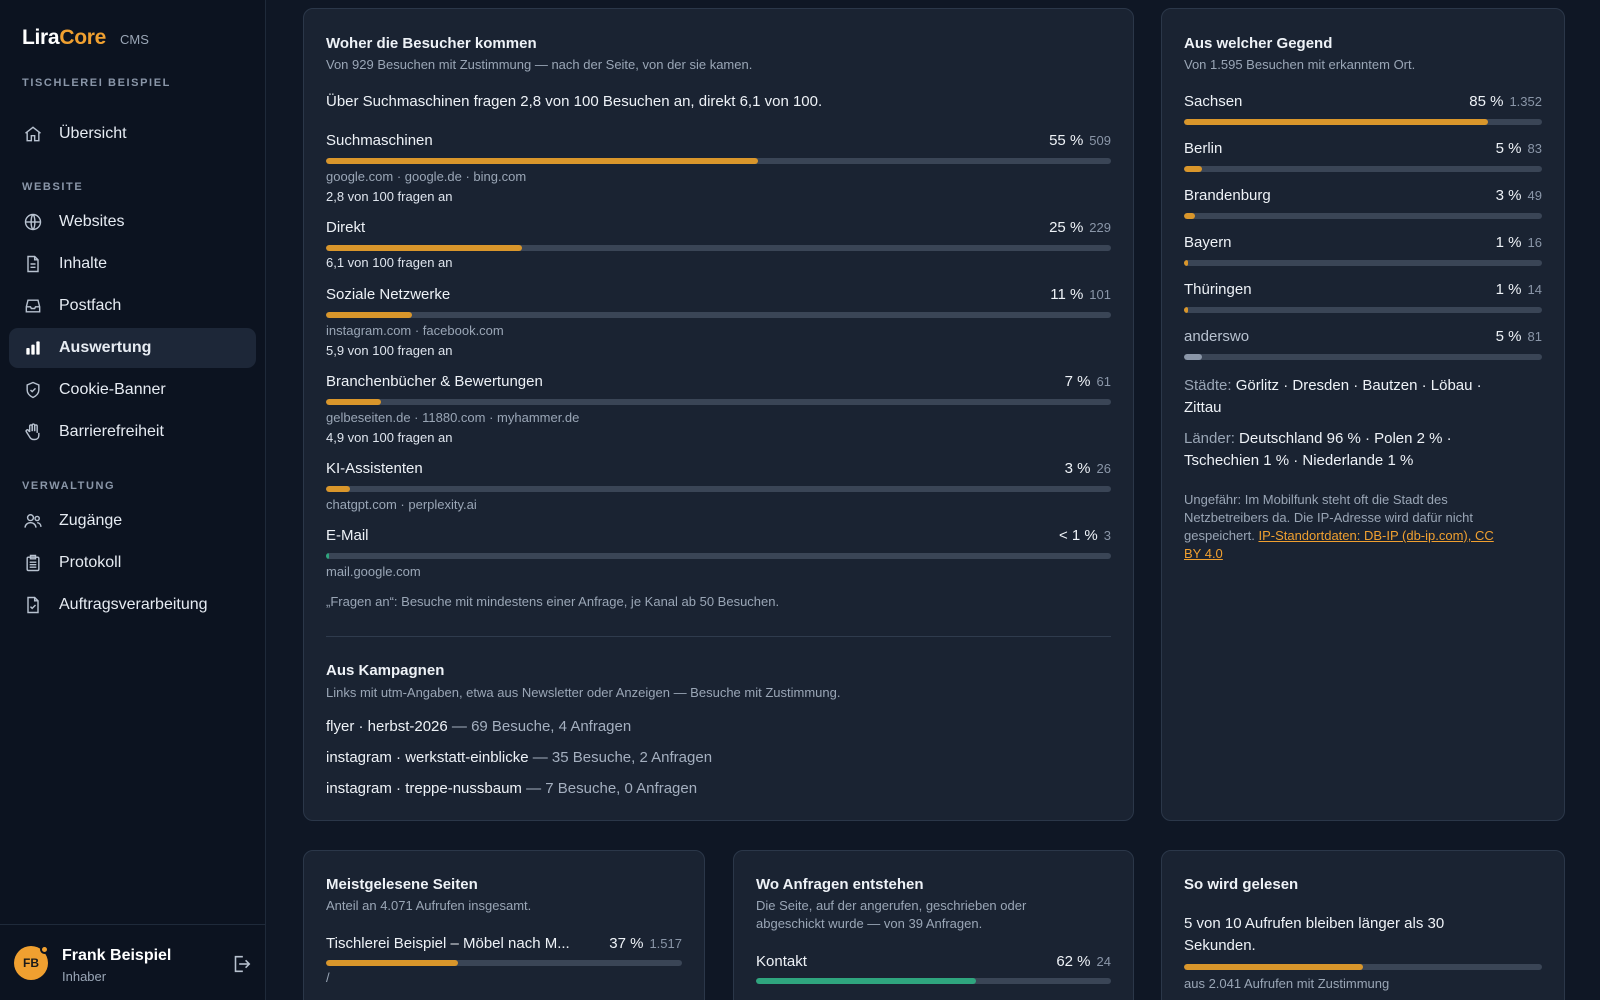  Describe the element at coordinates (132, 521) in the screenshot. I see `sidebar-item-zugaenge: Zugänge` at that location.